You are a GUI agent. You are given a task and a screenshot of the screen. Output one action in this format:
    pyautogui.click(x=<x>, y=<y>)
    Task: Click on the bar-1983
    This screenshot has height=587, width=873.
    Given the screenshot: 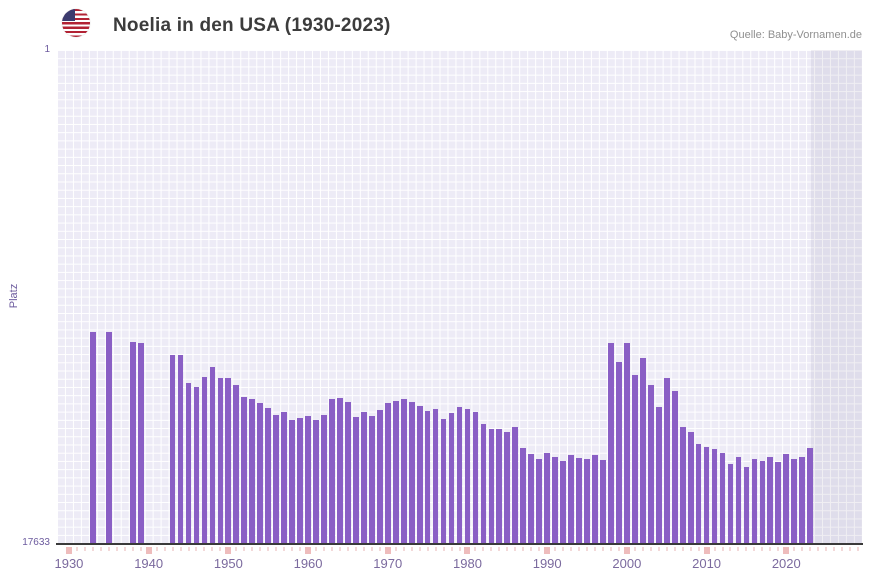 What is the action you would take?
    pyautogui.click(x=491, y=486)
    